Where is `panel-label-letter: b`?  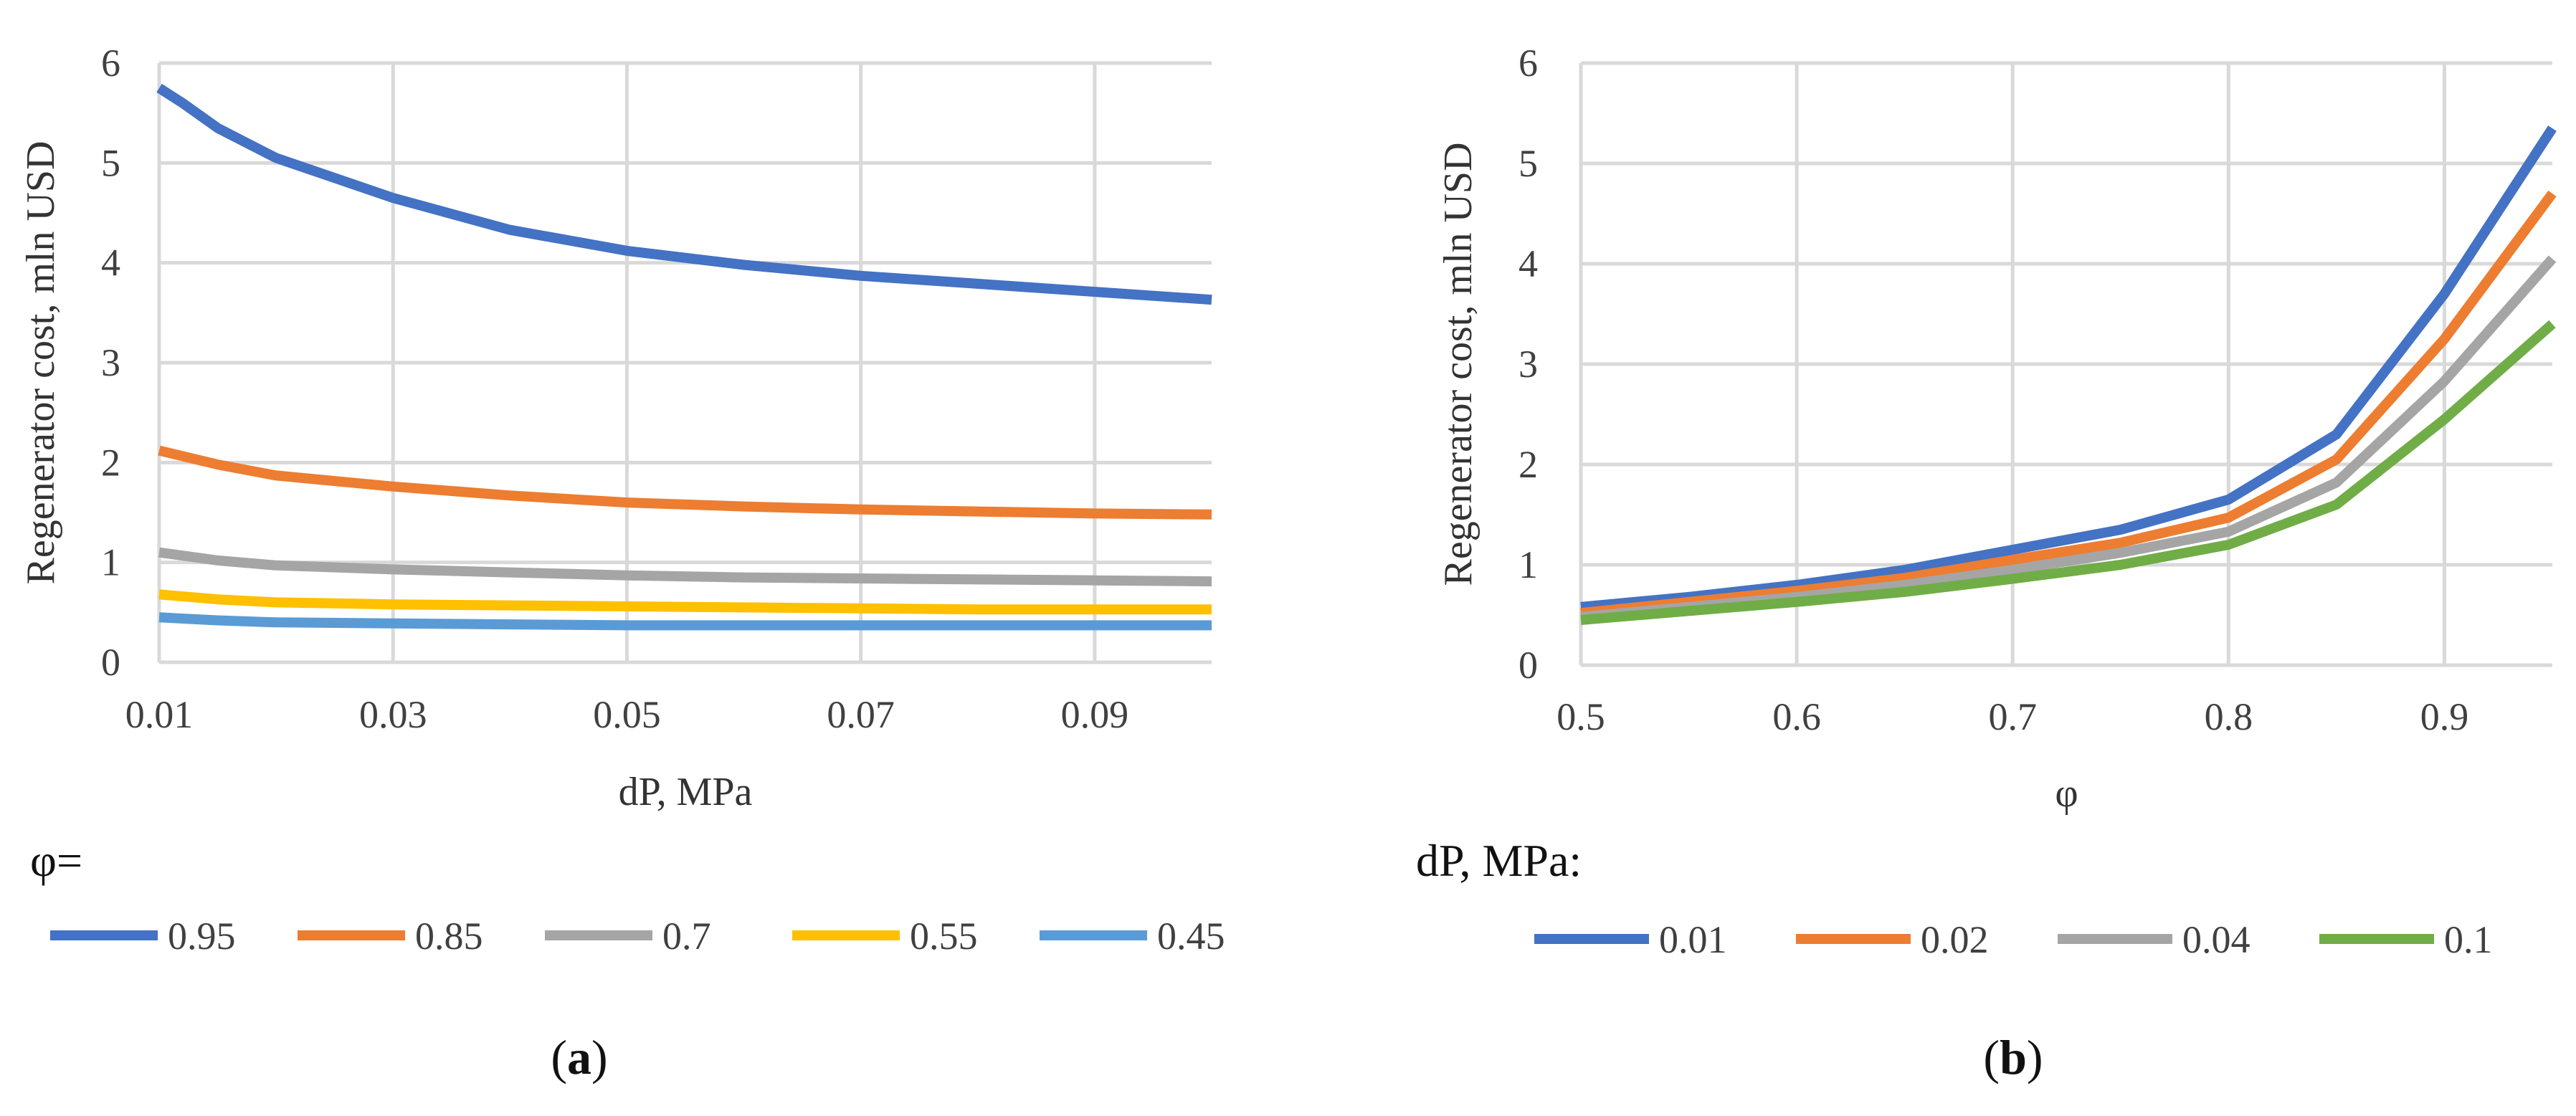 panel-label-letter: b is located at coordinates (2013, 1057).